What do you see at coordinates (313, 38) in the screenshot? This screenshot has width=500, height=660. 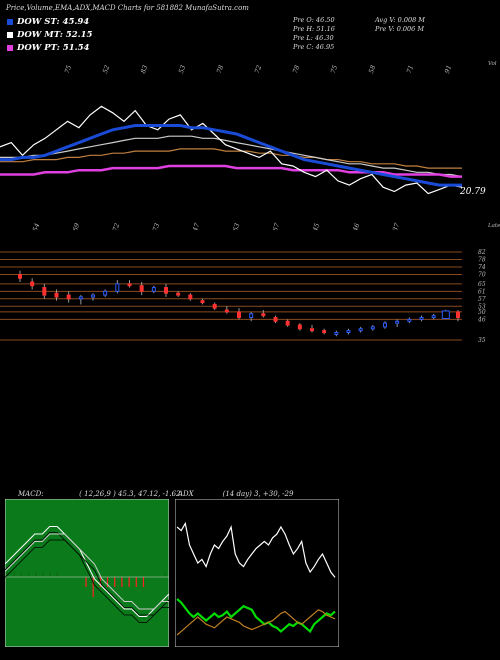 I see `prev-low: Pre L: 46.30` at bounding box center [313, 38].